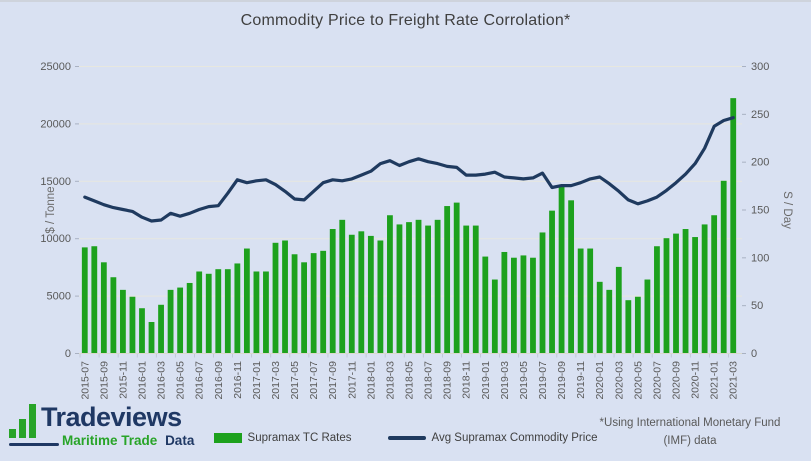 This screenshot has width=811, height=461. What do you see at coordinates (505, 380) in the screenshot?
I see `x-axis-label: 2019-03` at bounding box center [505, 380].